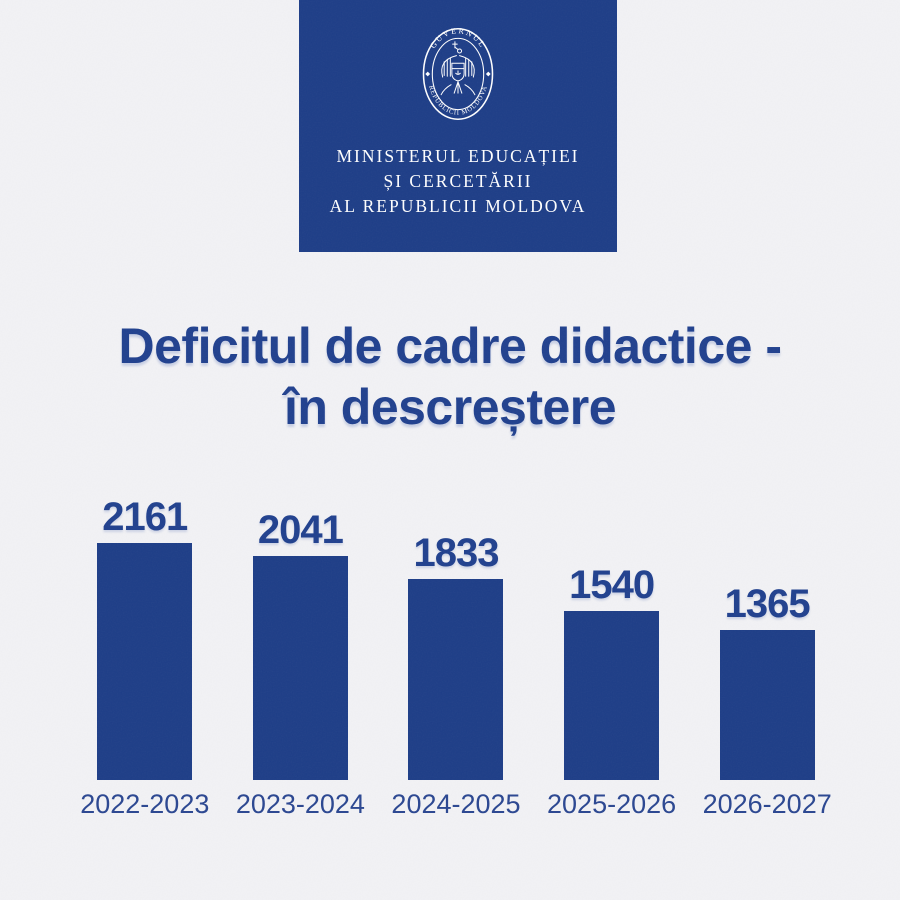 The image size is (900, 900). I want to click on page-title-line1: Deficitul de cadre didactice -, so click(450, 346).